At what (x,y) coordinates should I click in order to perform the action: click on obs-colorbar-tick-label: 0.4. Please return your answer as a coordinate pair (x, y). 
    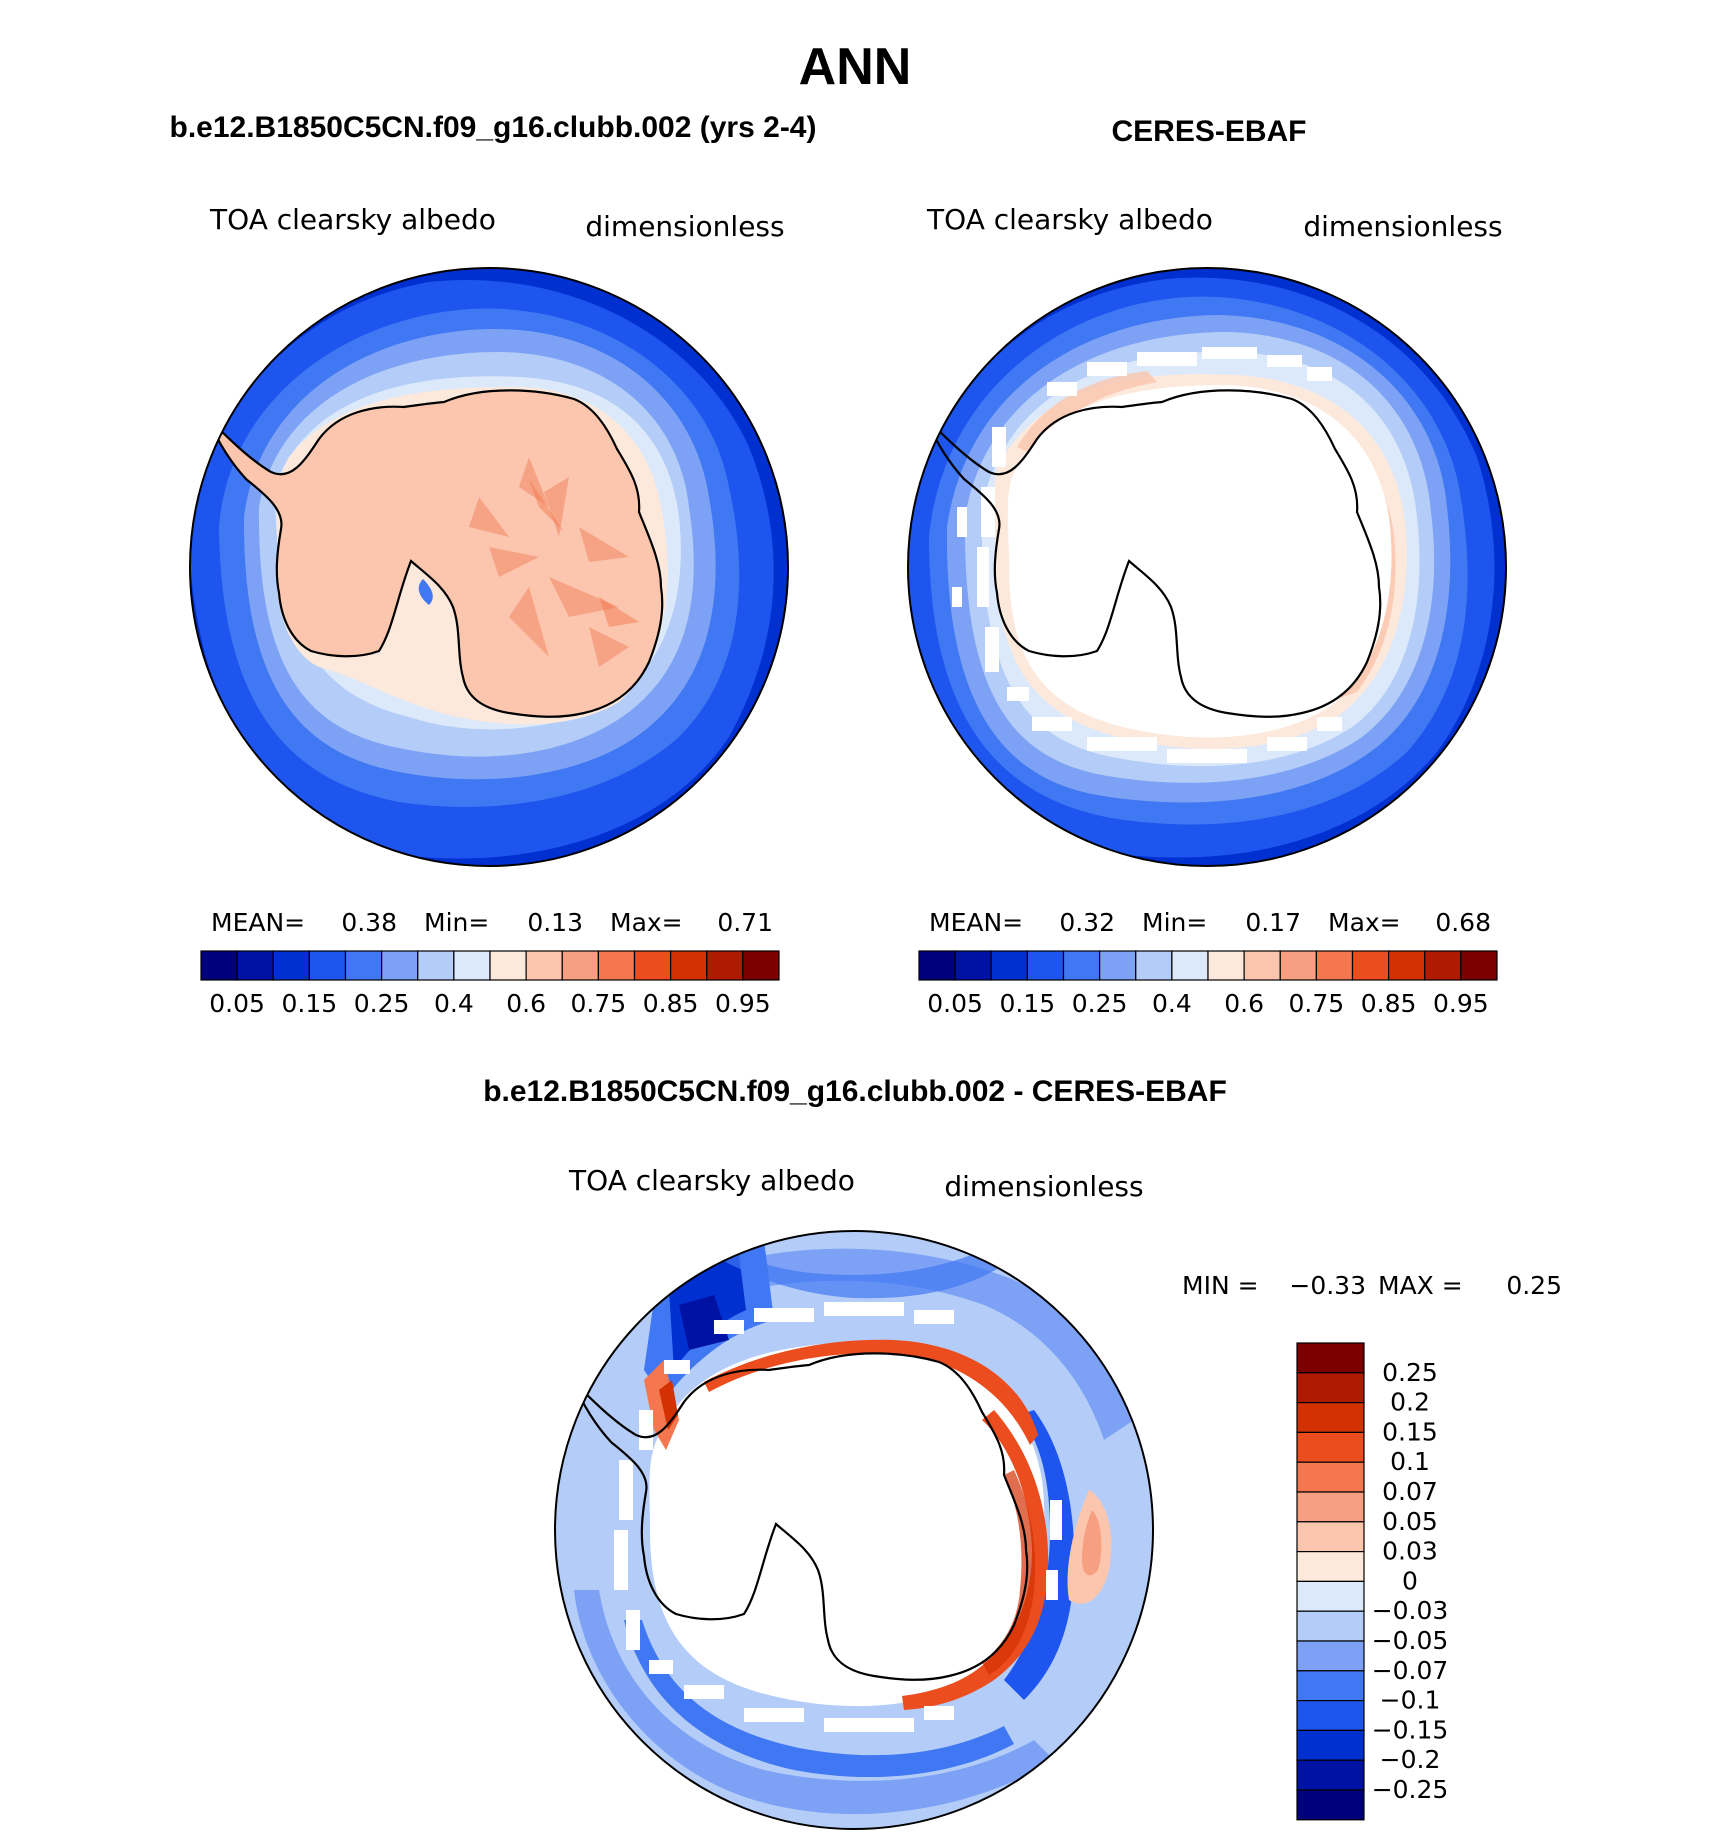
    Looking at the image, I should click on (1172, 1003).